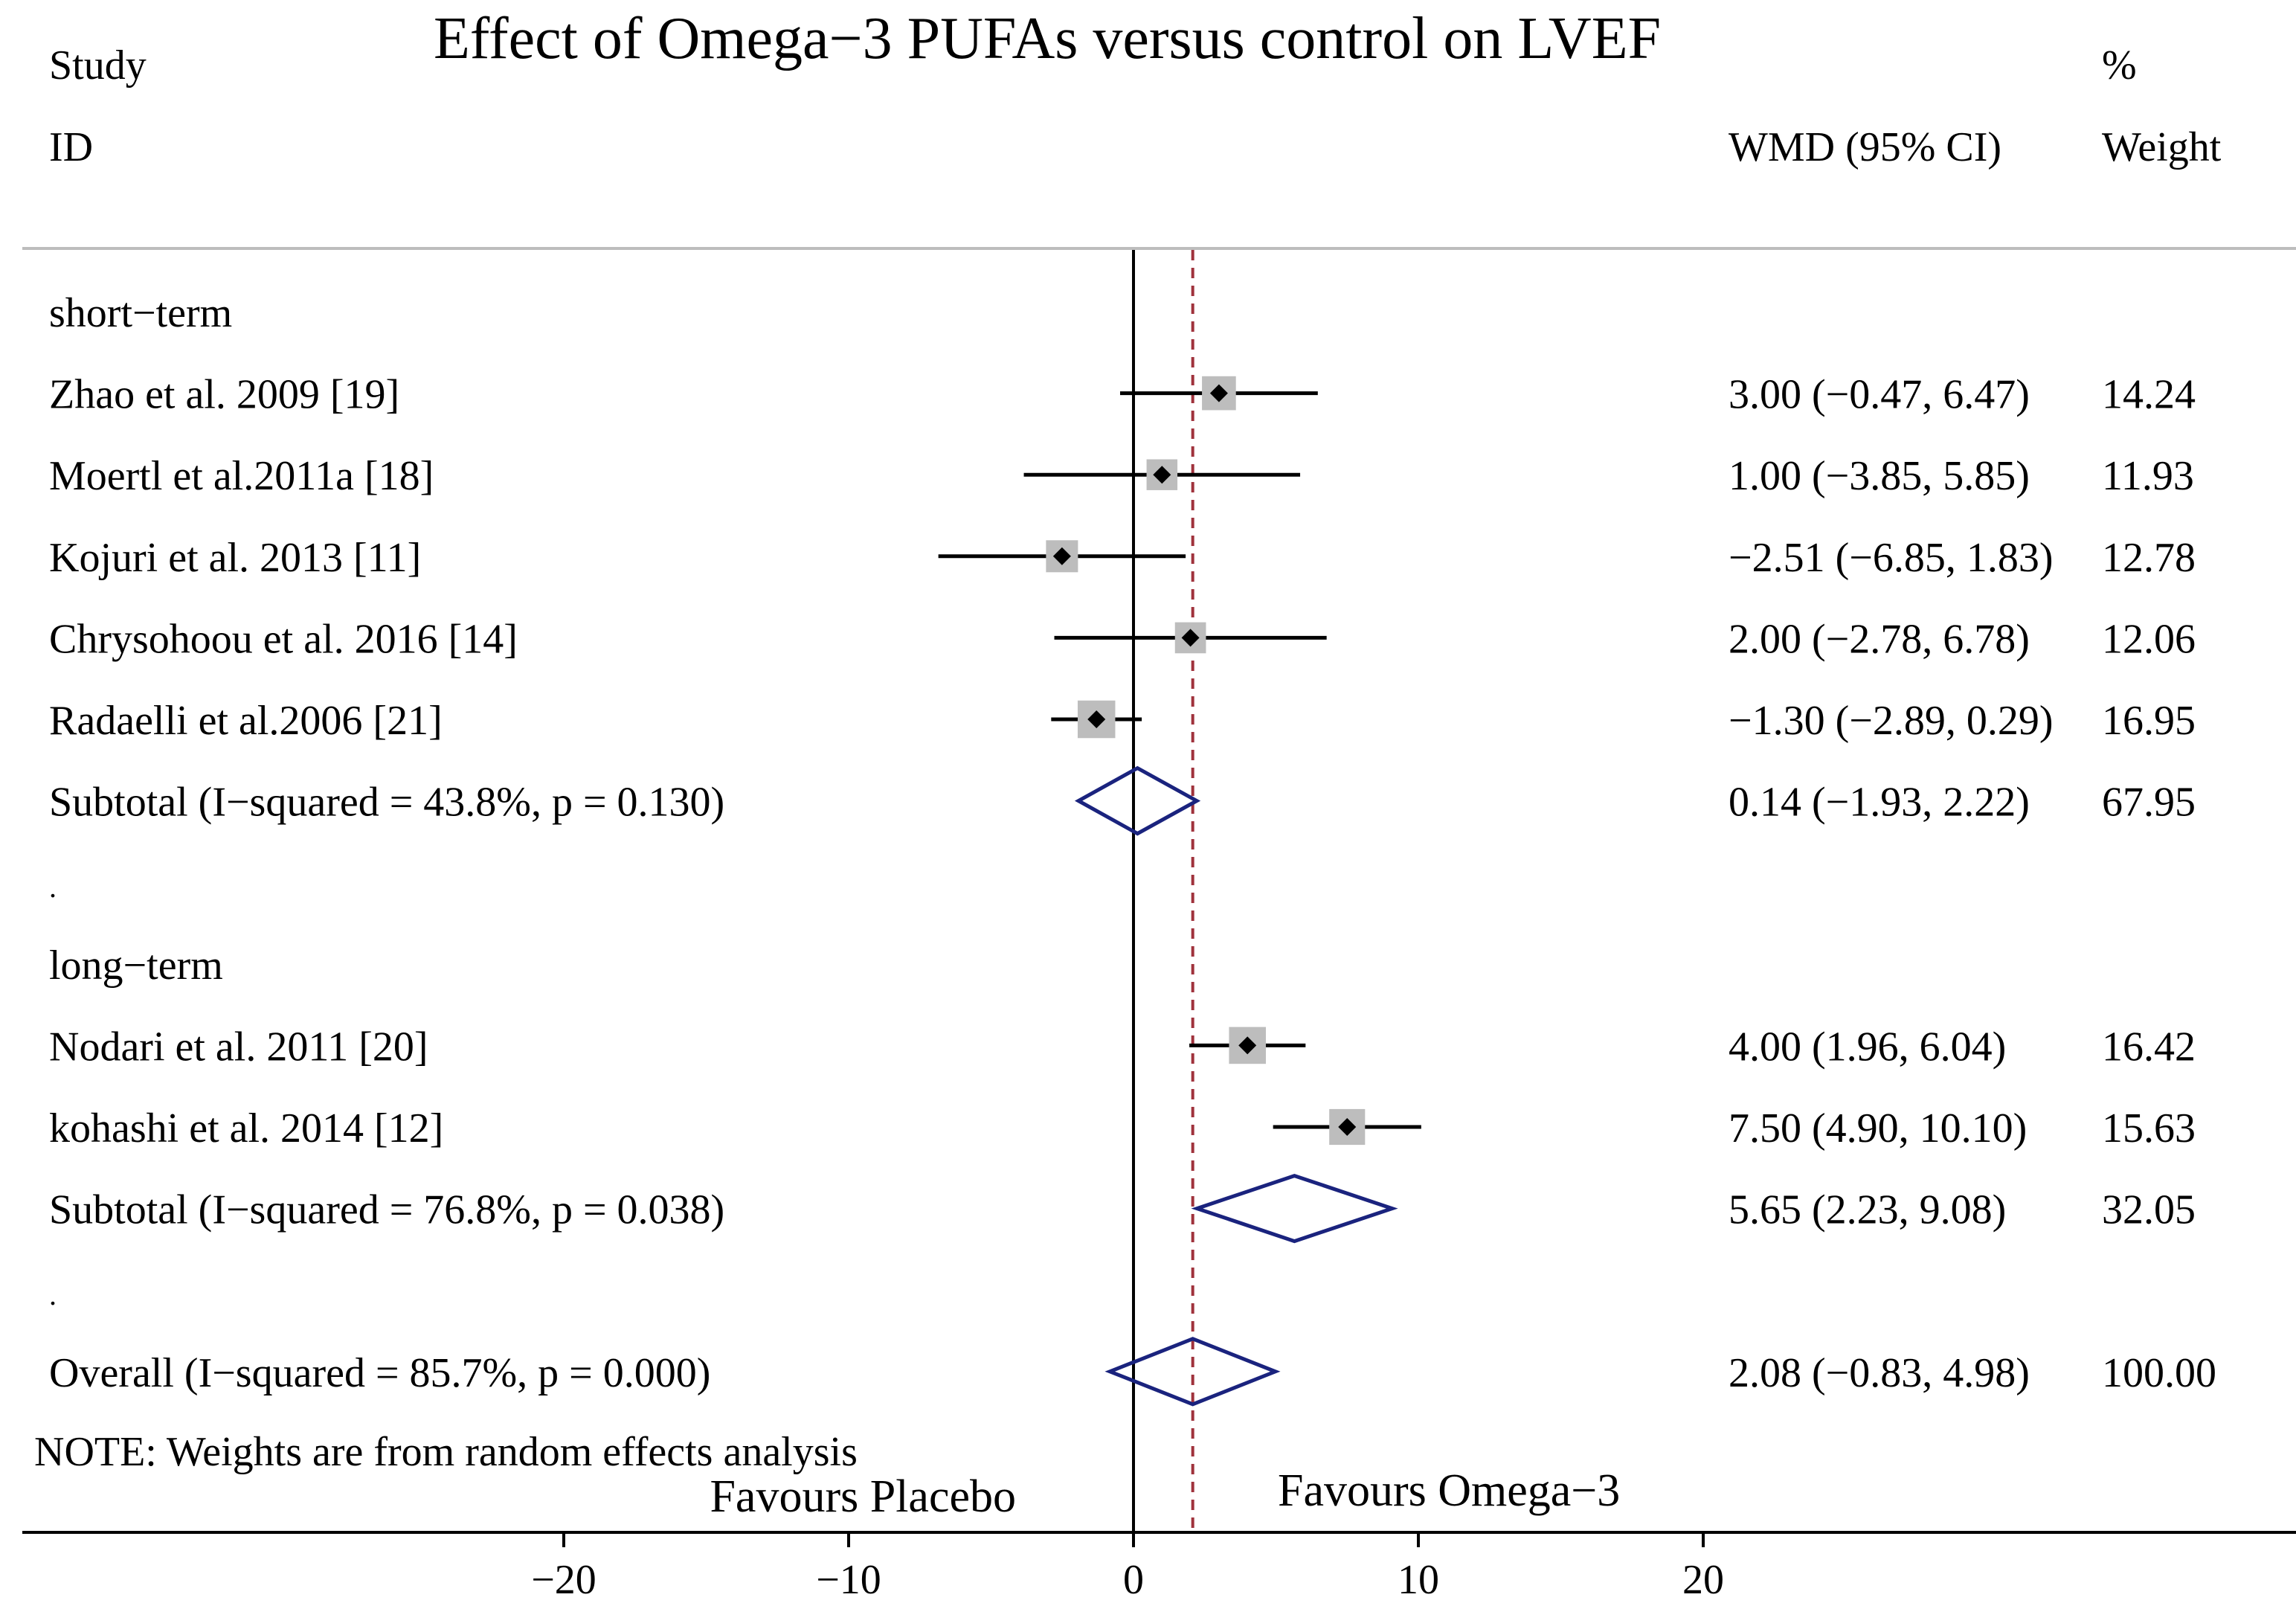 The image size is (2296, 1606). I want to click on weight-value: 12.06, so click(2149, 639).